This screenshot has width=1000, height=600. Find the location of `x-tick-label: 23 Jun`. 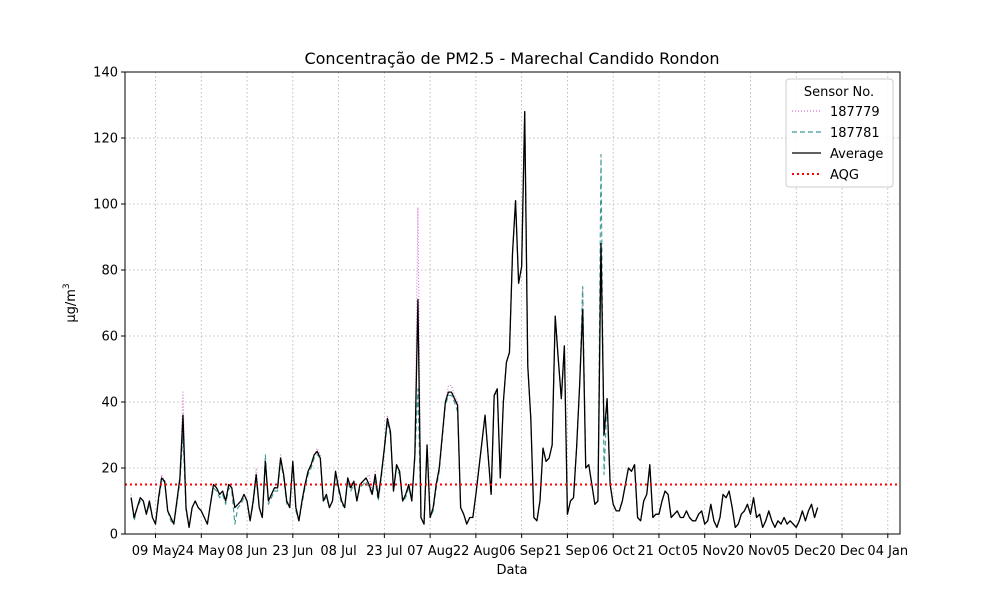

x-tick-label: 23 Jun is located at coordinates (292, 551).